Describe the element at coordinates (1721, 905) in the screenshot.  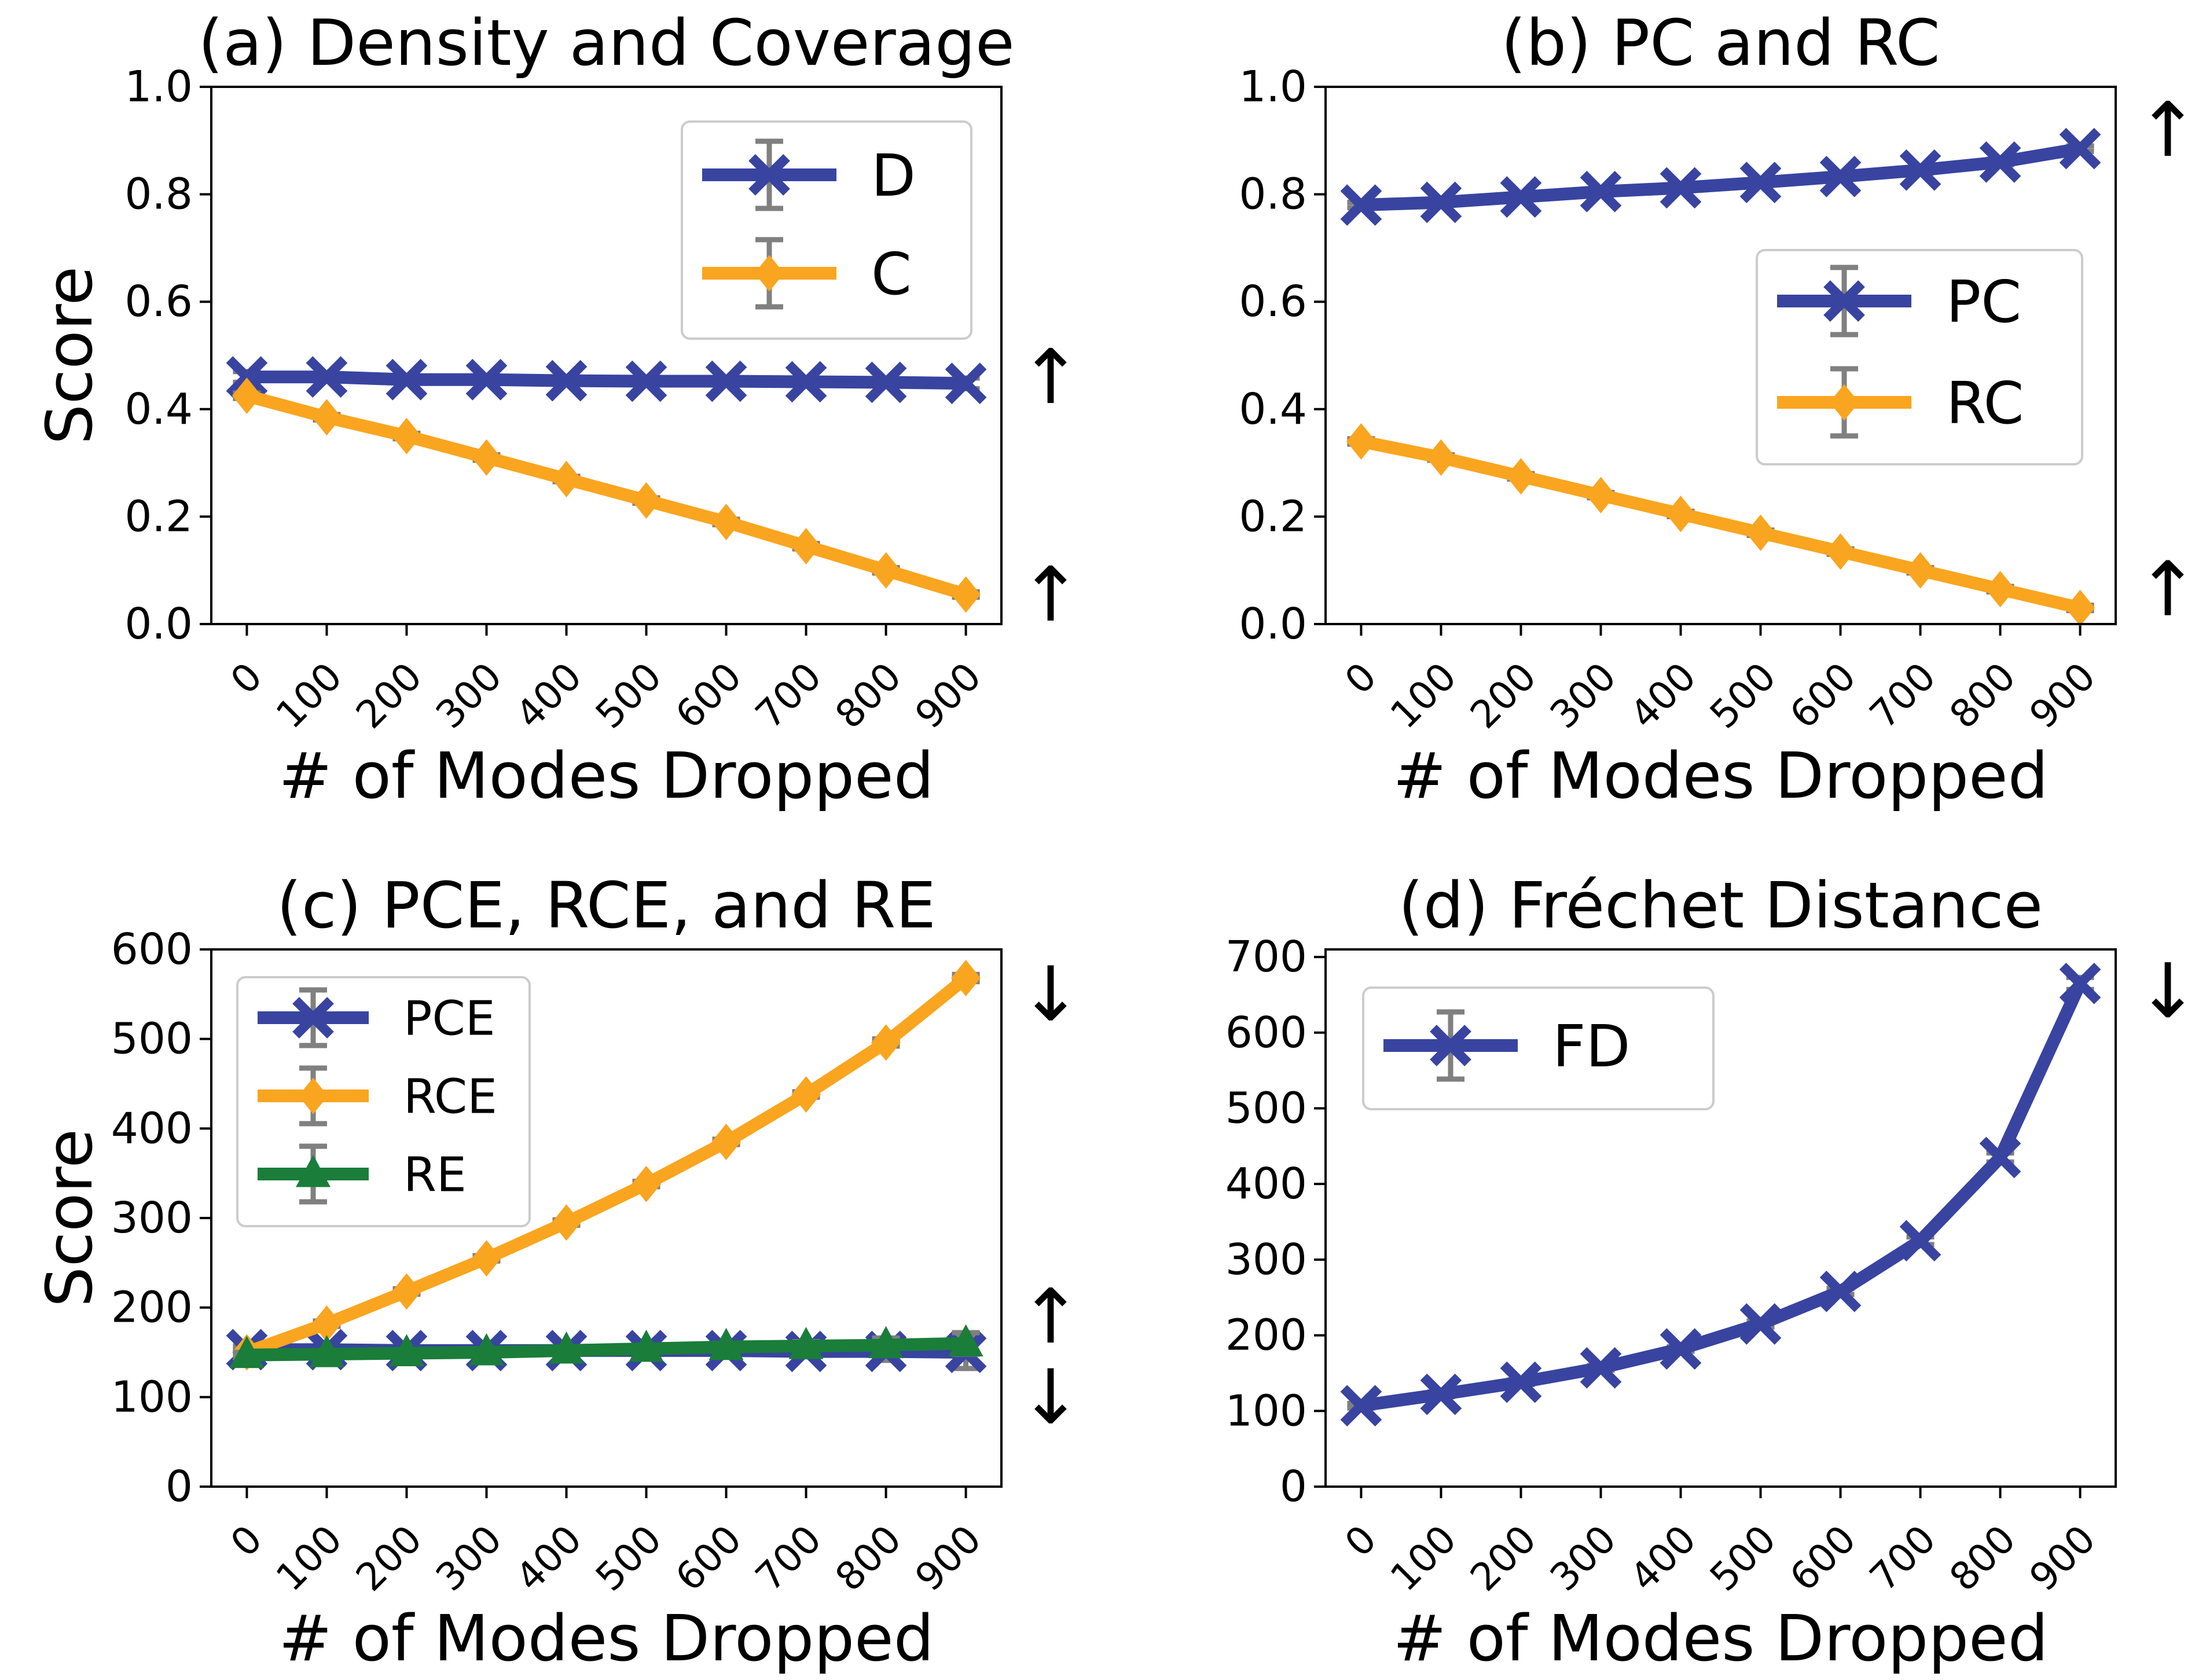
I see `chart-title: (d) Fréchet Distance` at that location.